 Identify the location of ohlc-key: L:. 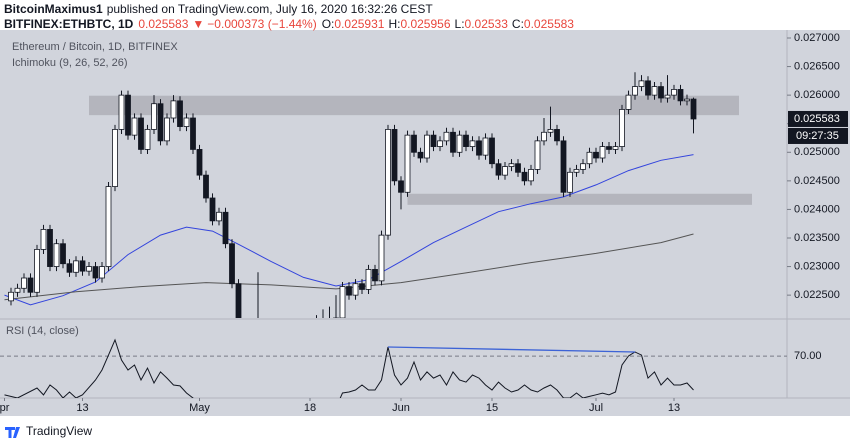
(460, 24).